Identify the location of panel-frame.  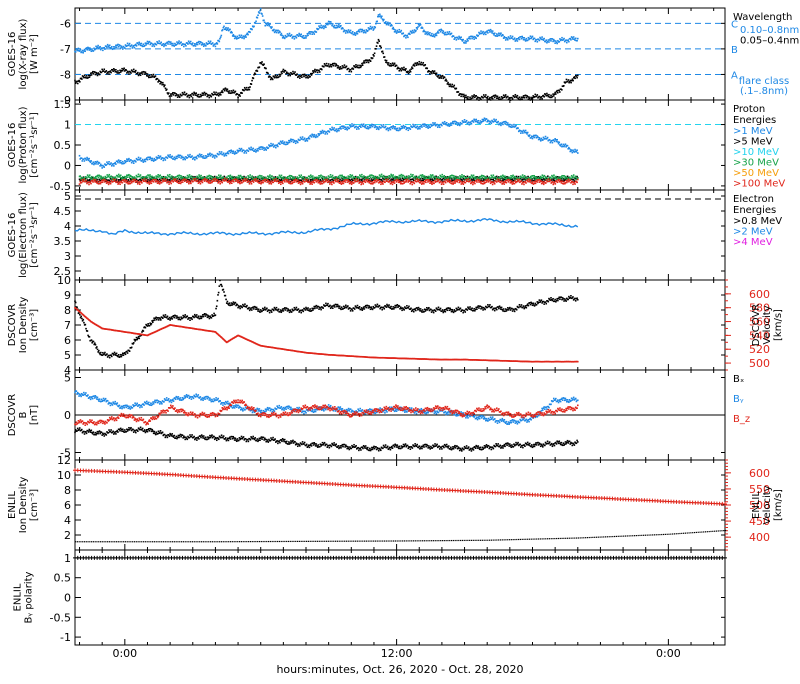
(400, 54).